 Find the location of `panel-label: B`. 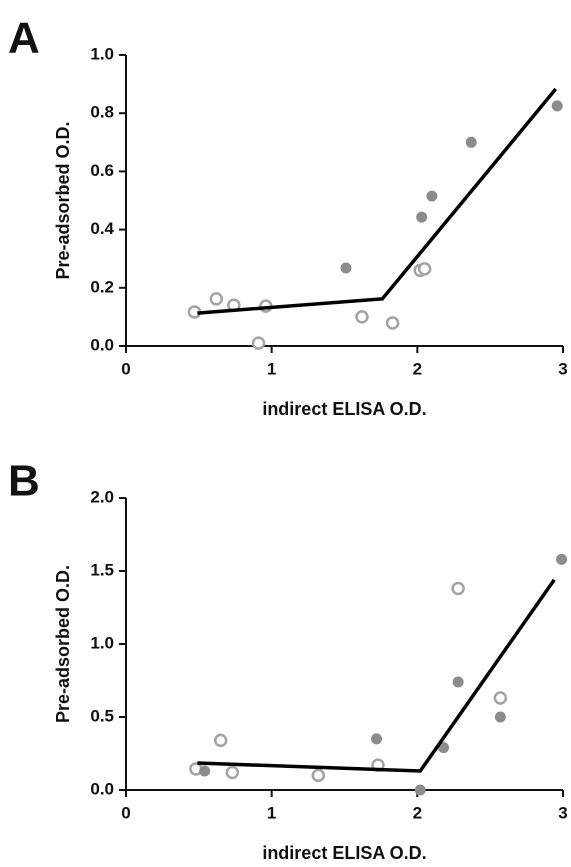

panel-label: B is located at coordinates (24, 481).